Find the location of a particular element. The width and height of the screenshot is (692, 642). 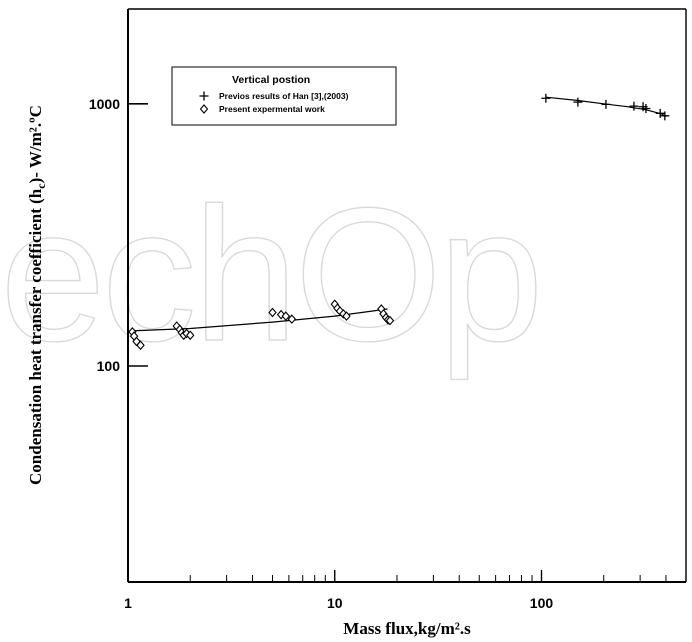

y-axis-tick-labels: 100 1000 is located at coordinates (104, 235).